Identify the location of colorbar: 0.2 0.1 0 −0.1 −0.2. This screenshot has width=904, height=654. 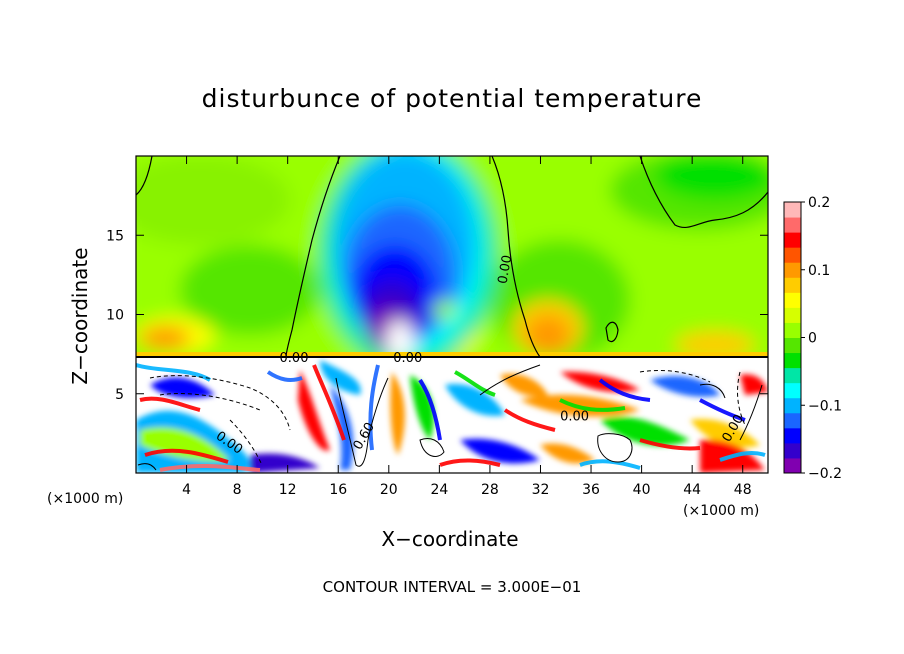
(812, 338).